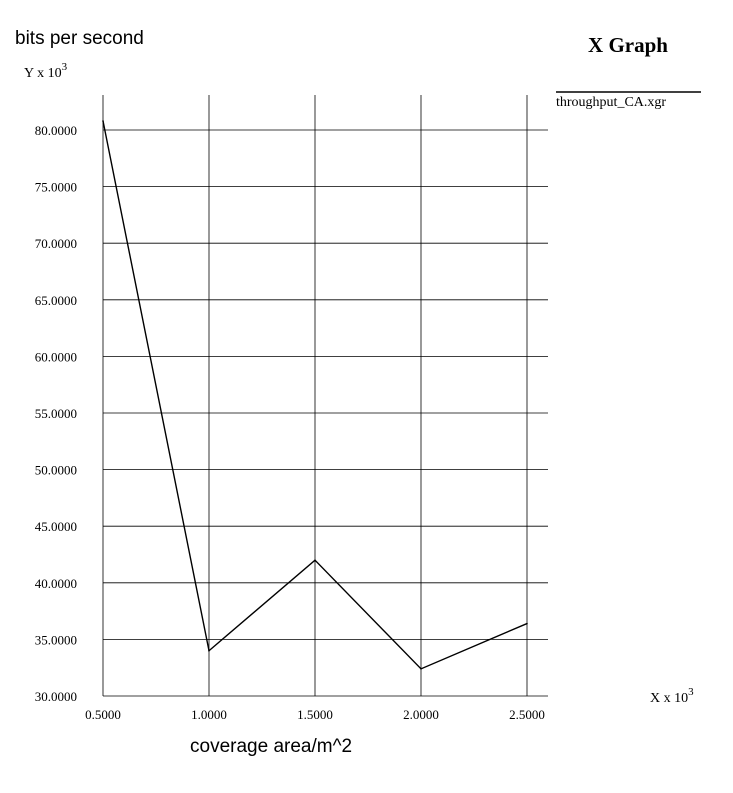  What do you see at coordinates (56, 356) in the screenshot?
I see `y-tick-label: 60.0000` at bounding box center [56, 356].